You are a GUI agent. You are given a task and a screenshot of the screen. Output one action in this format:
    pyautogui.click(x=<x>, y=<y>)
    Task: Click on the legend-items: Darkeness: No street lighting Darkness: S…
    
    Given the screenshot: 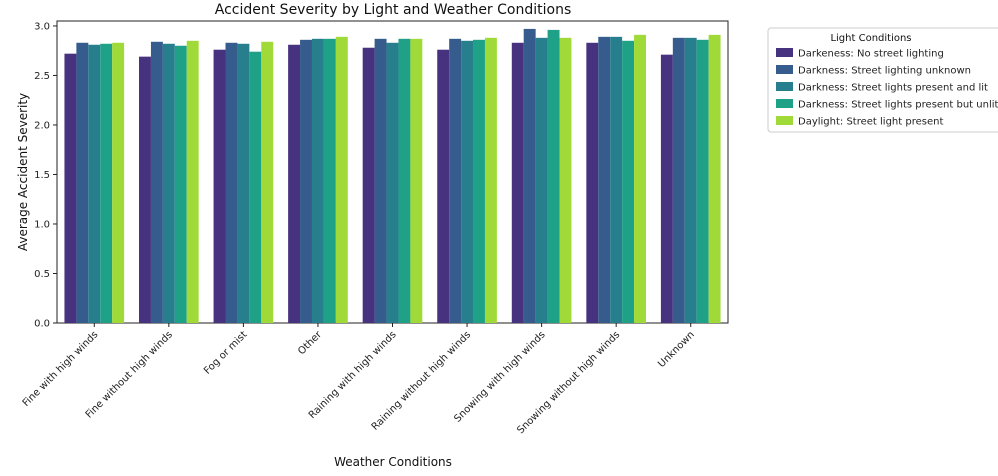 What is the action you would take?
    pyautogui.click(x=887, y=88)
    